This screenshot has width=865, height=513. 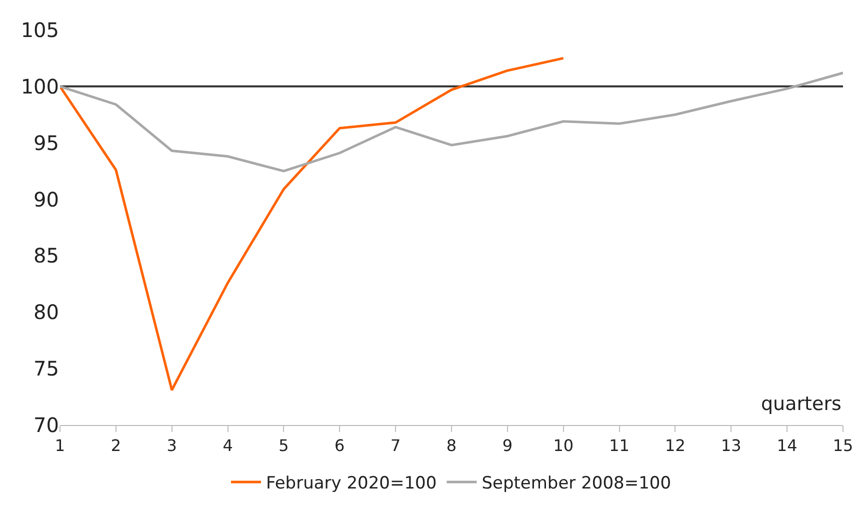 I want to click on y-tick-label: 105, so click(x=39, y=30).